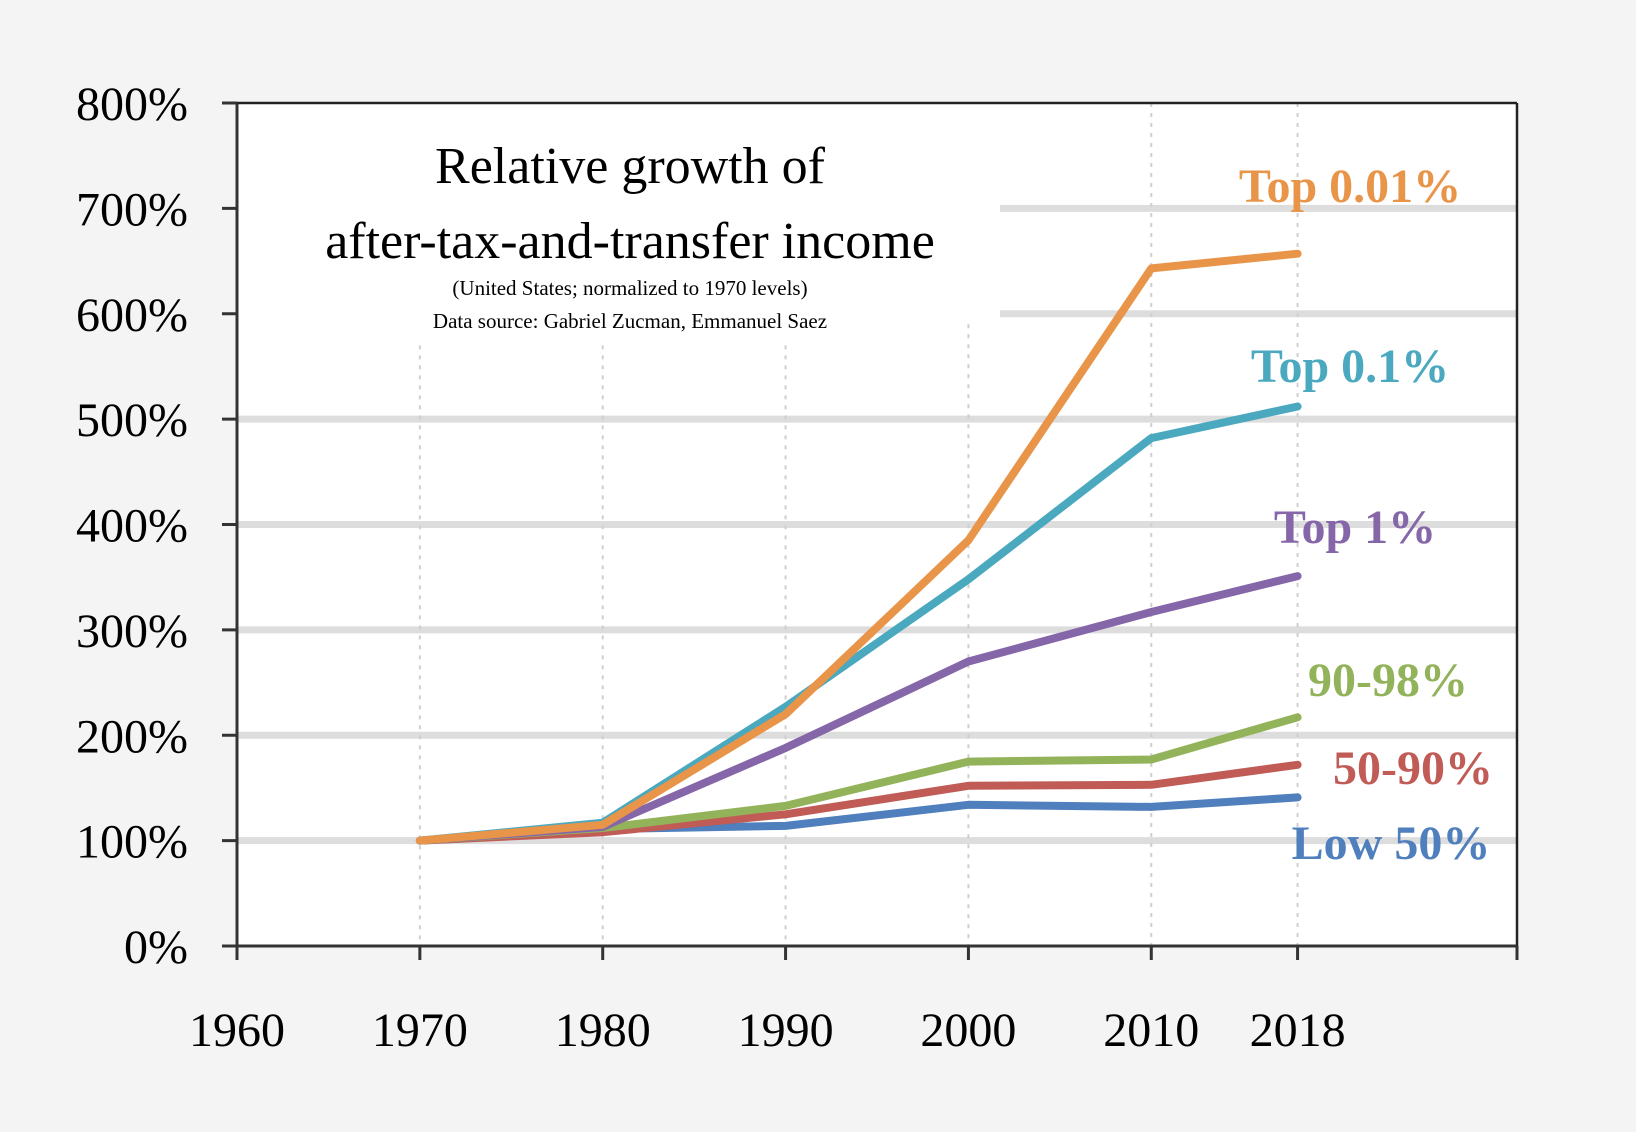  What do you see at coordinates (854, 1001) in the screenshot?
I see `x-axis-ticks: 1960 1970 1980 1990 2000 2010 2018` at bounding box center [854, 1001].